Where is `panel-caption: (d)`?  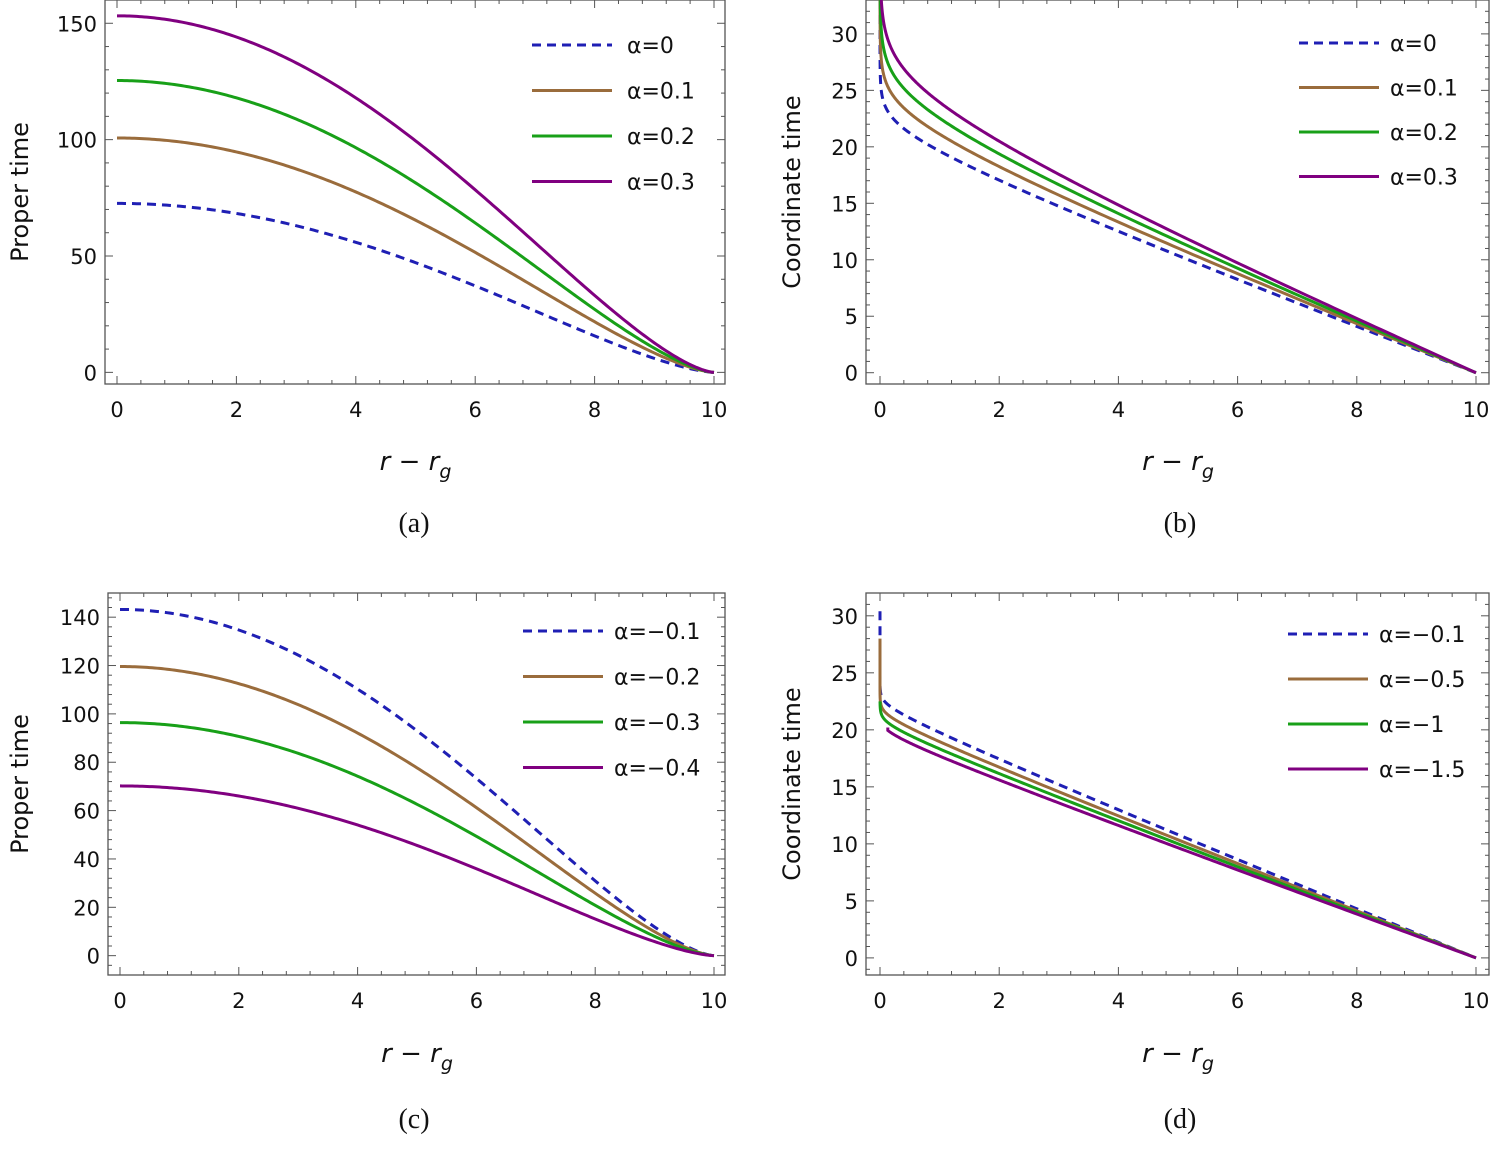
panel-caption: (d) is located at coordinates (1180, 1119).